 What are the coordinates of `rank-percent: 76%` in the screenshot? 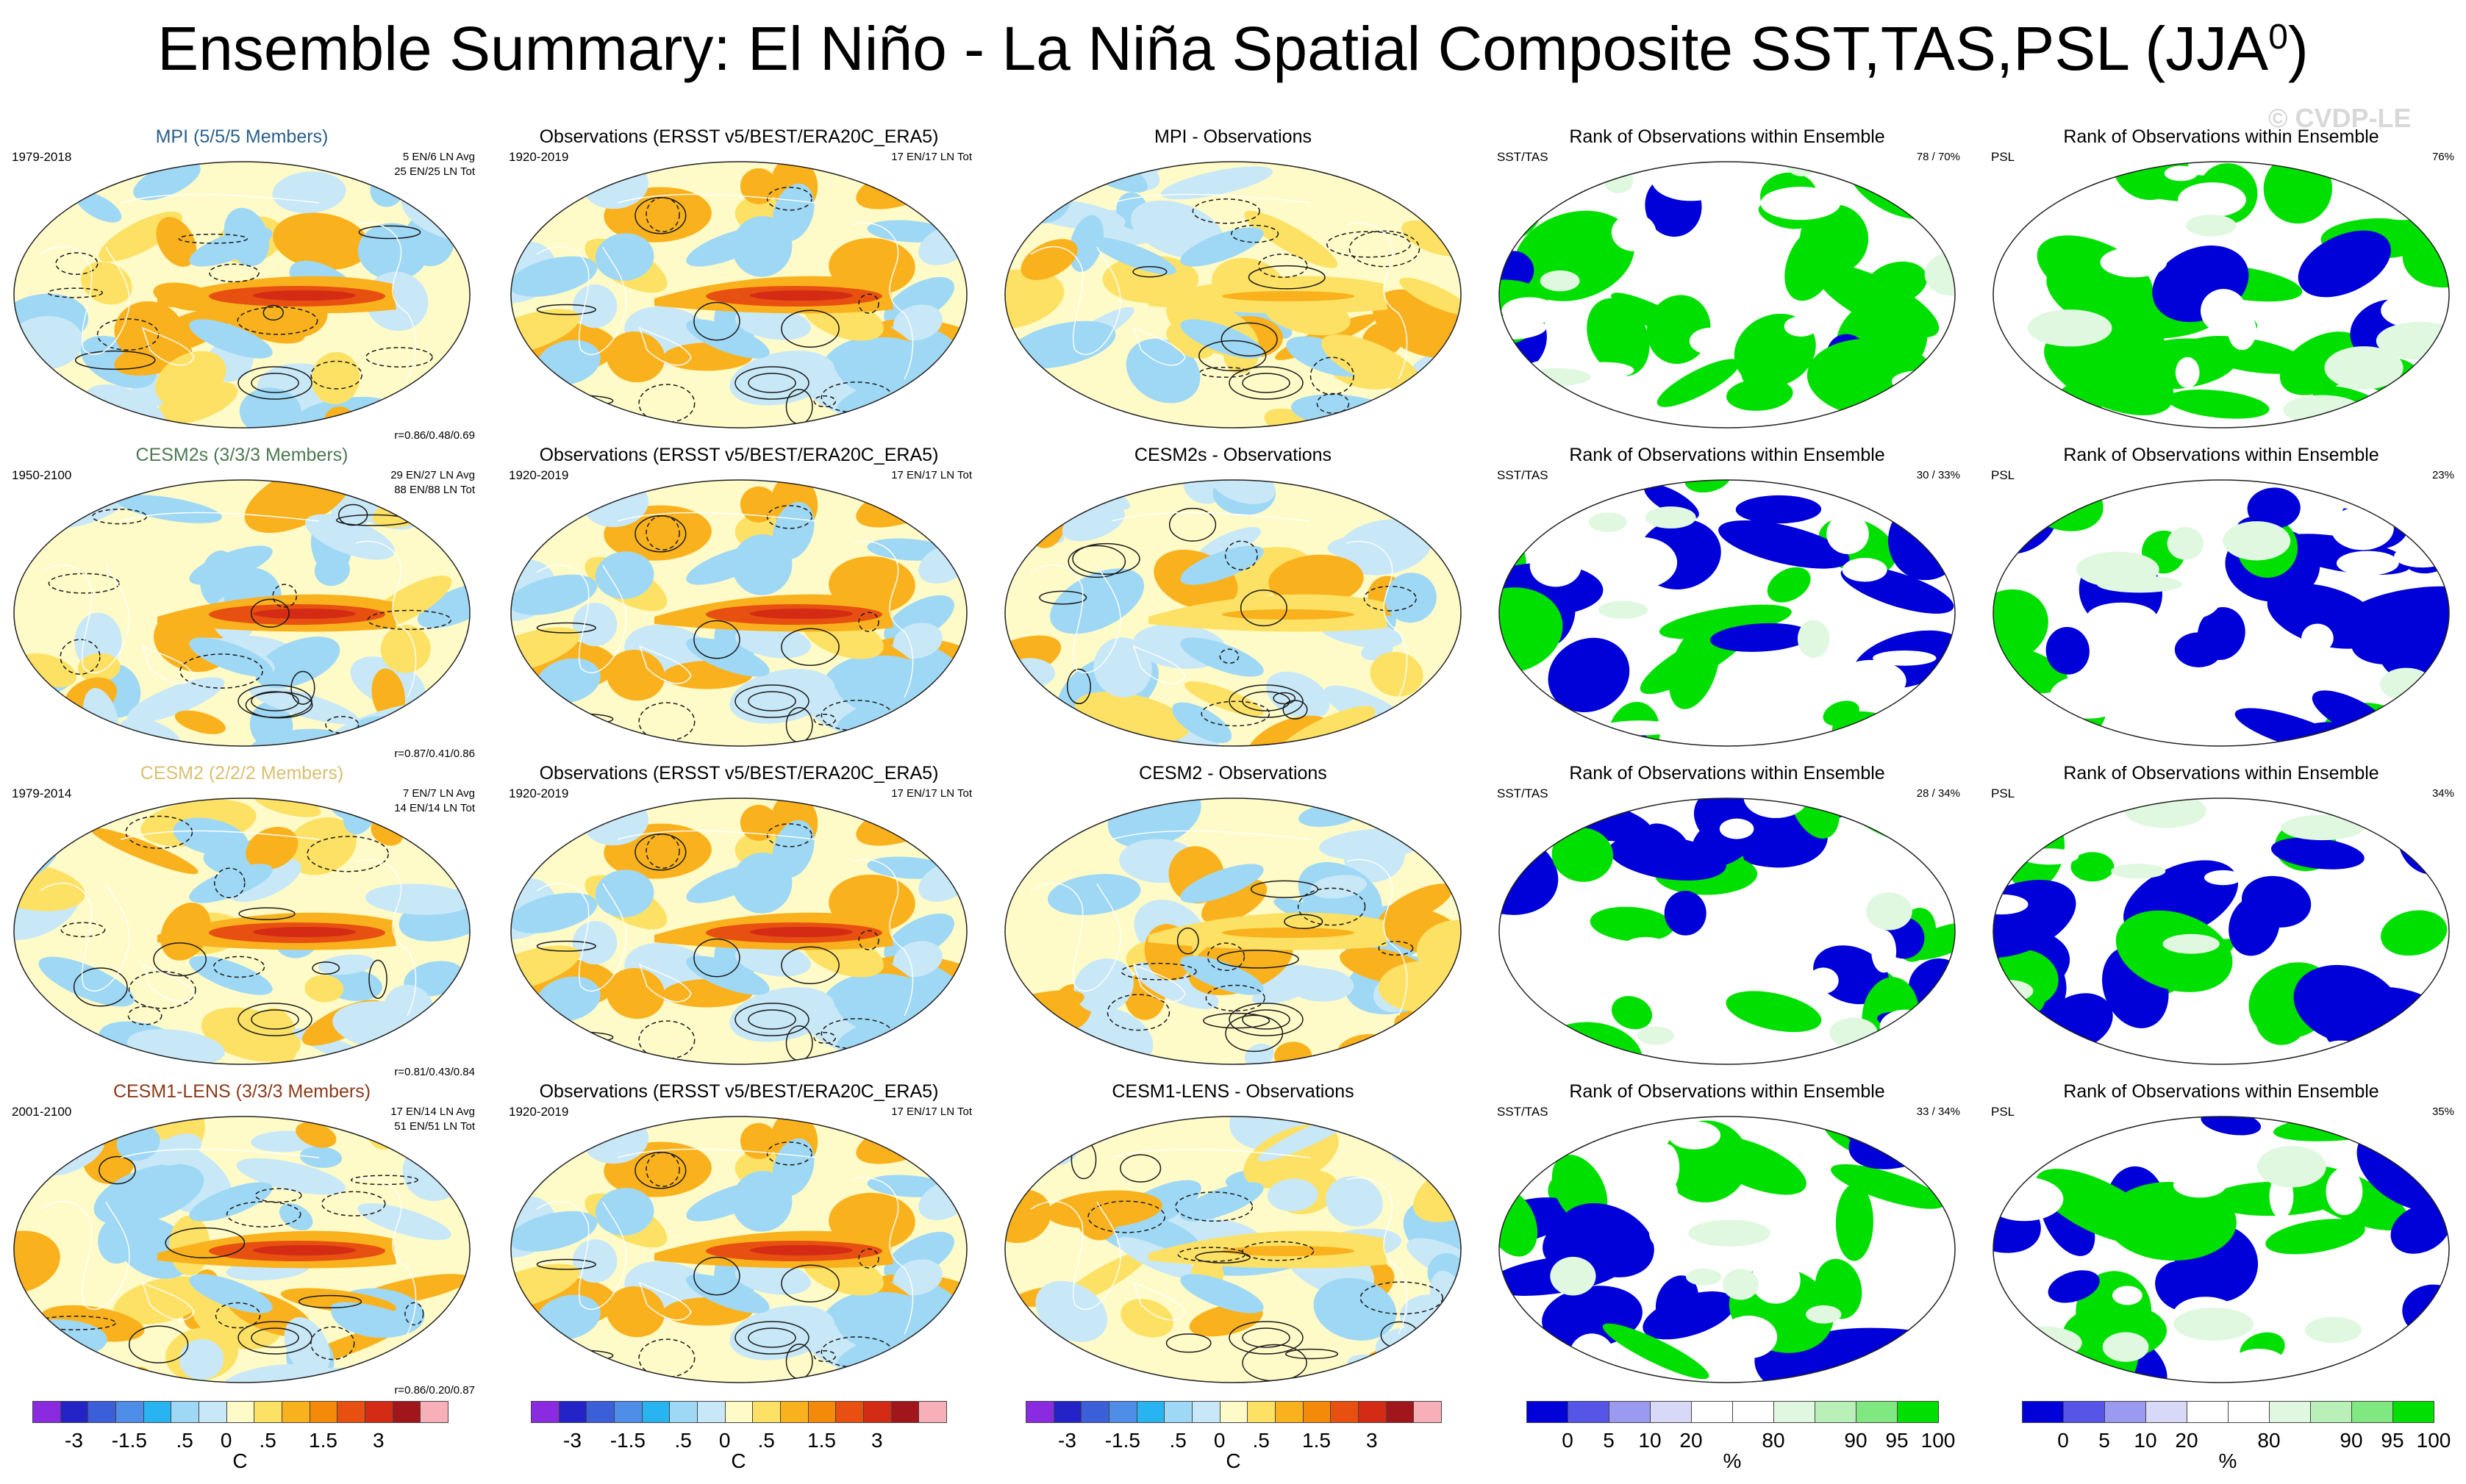 It's located at (2443, 157).